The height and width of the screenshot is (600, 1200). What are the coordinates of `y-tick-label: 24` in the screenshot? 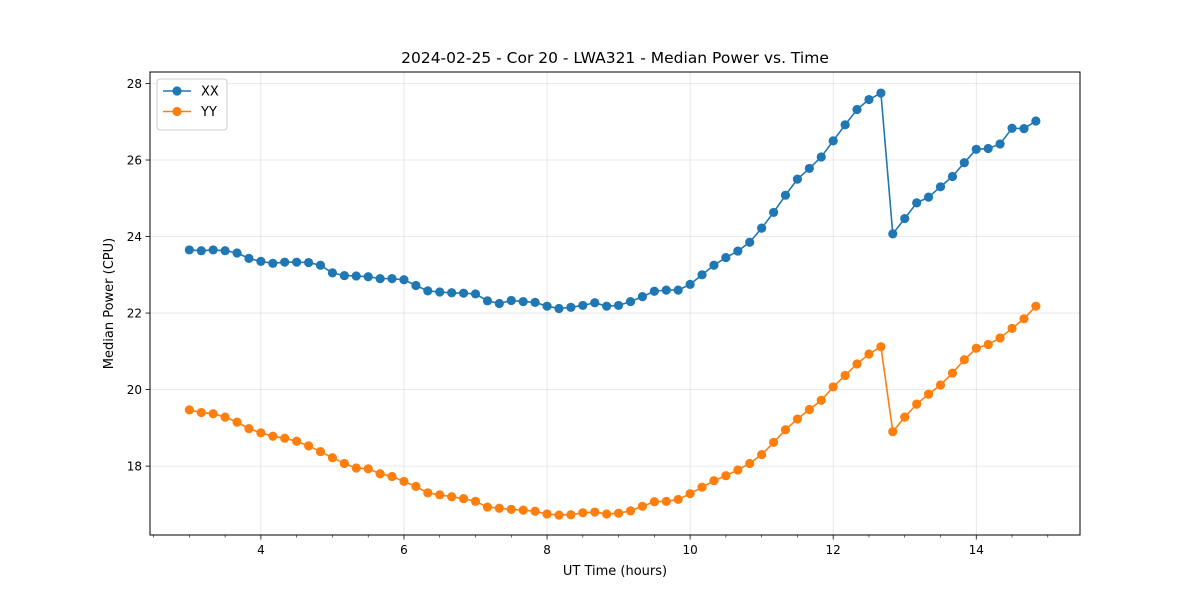 It's located at (134, 237).